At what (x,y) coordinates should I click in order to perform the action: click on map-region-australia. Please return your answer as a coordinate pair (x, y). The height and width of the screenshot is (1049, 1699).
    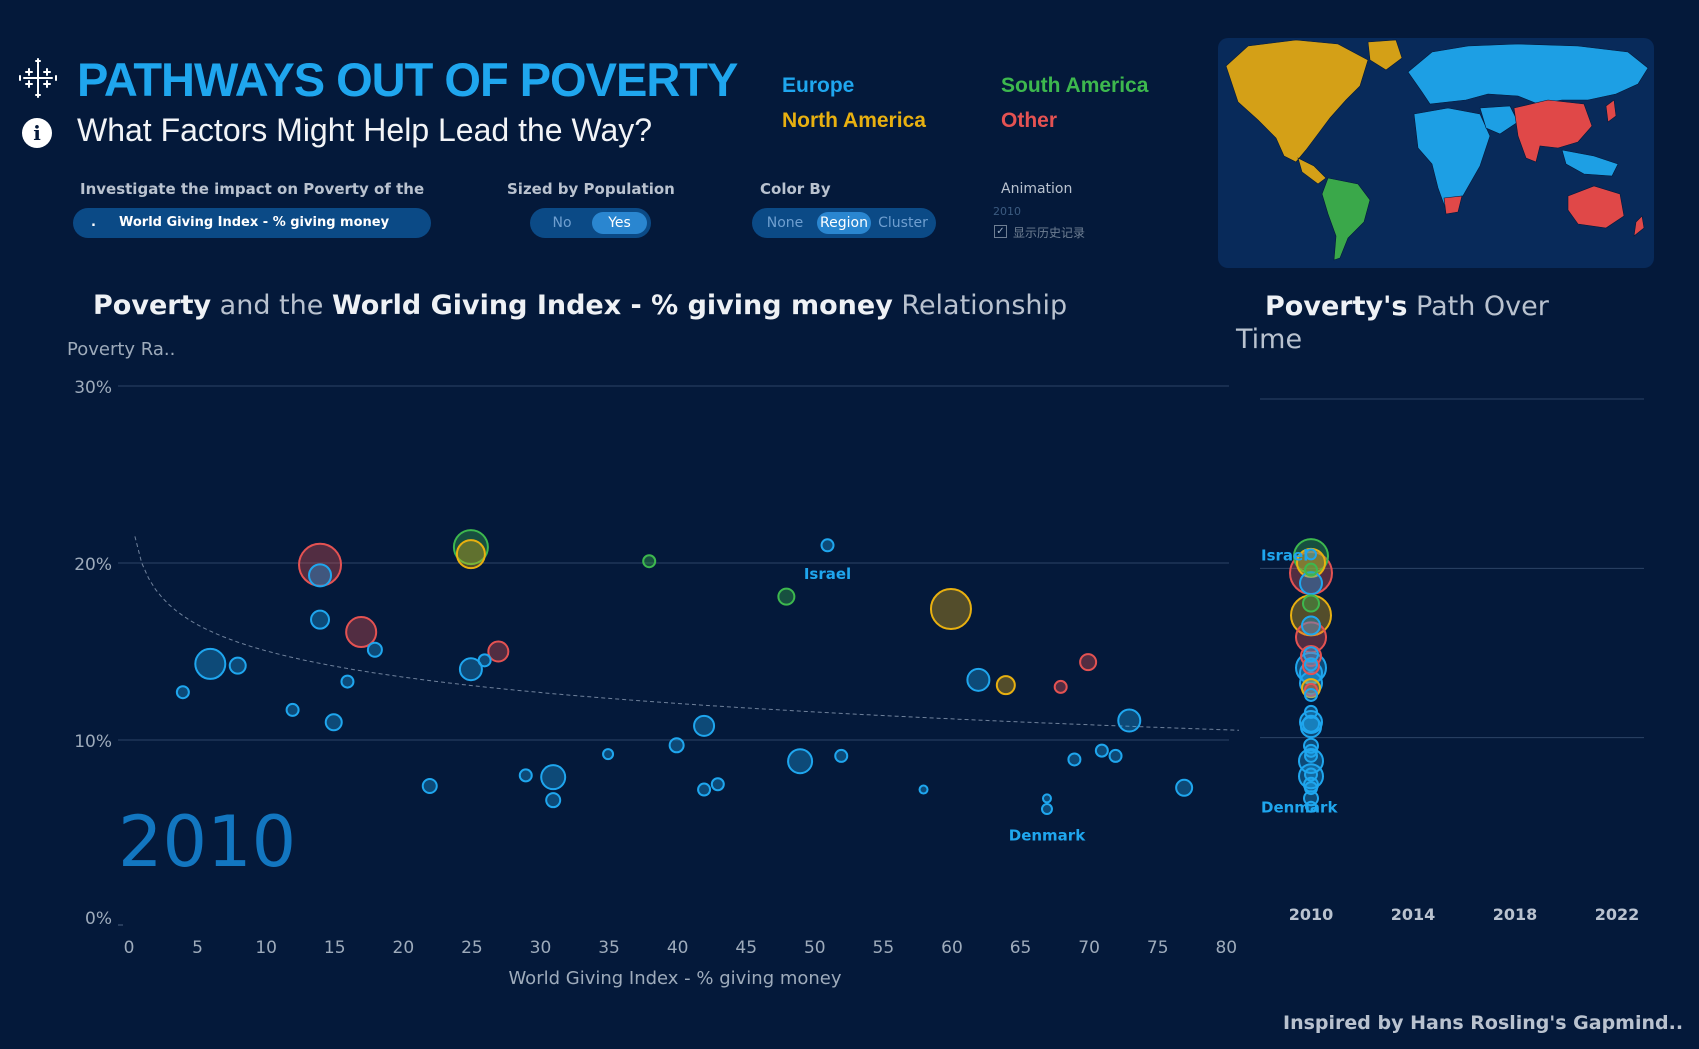
    Looking at the image, I should click on (1596, 207).